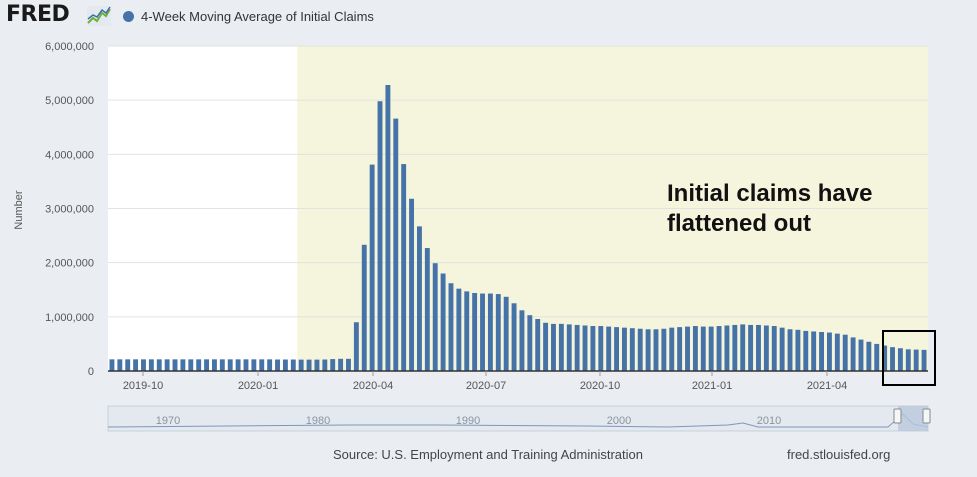 The width and height of the screenshot is (977, 477). I want to click on x-tick-label: 2020-07, so click(486, 386).